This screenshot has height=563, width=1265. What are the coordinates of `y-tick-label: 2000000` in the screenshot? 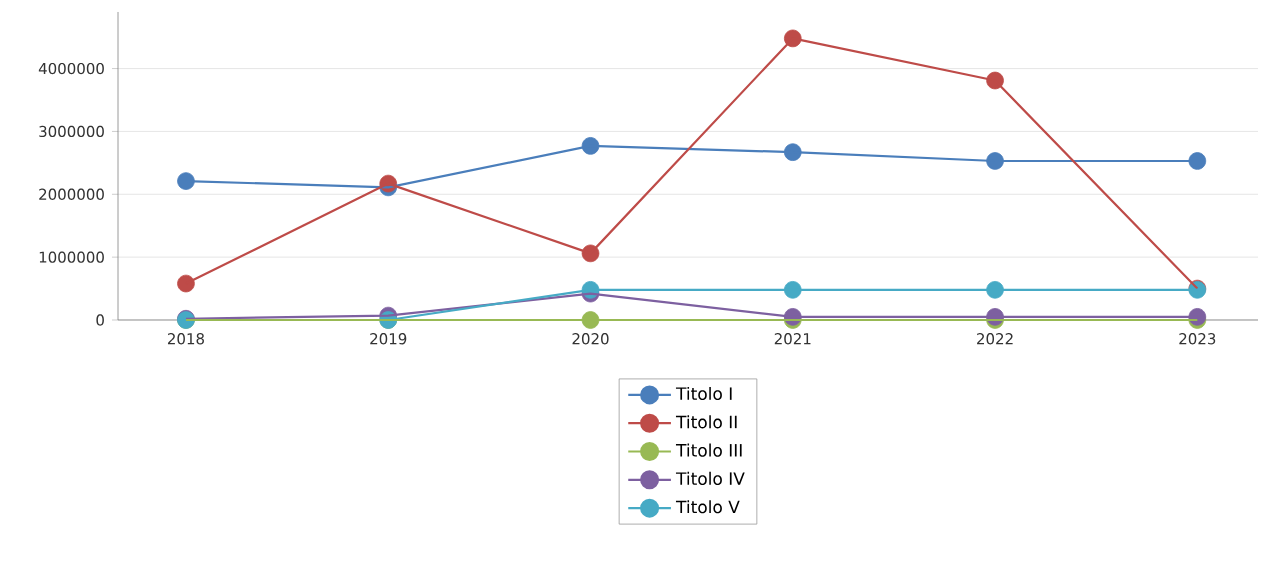 It's located at (71, 194).